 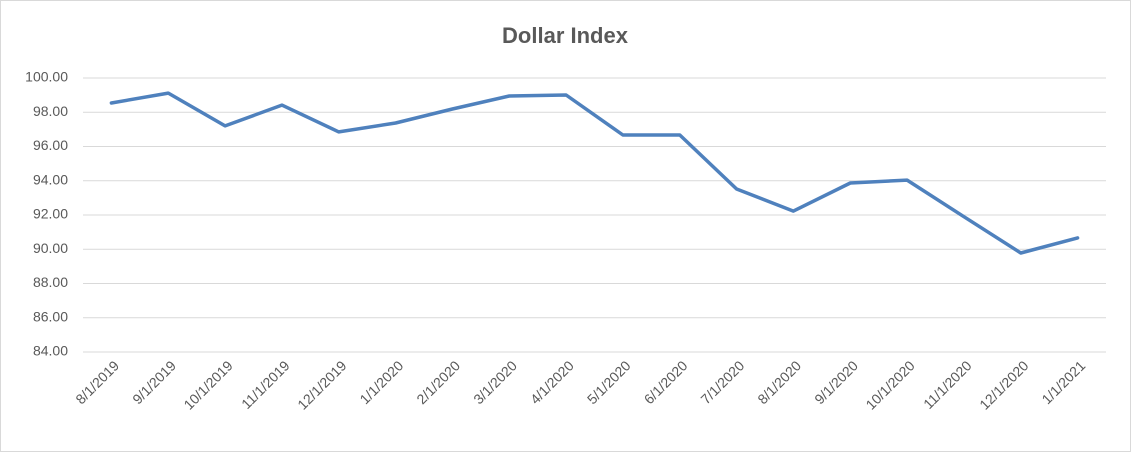 What do you see at coordinates (565, 35) in the screenshot?
I see `chart-title: Dollar Index` at bounding box center [565, 35].